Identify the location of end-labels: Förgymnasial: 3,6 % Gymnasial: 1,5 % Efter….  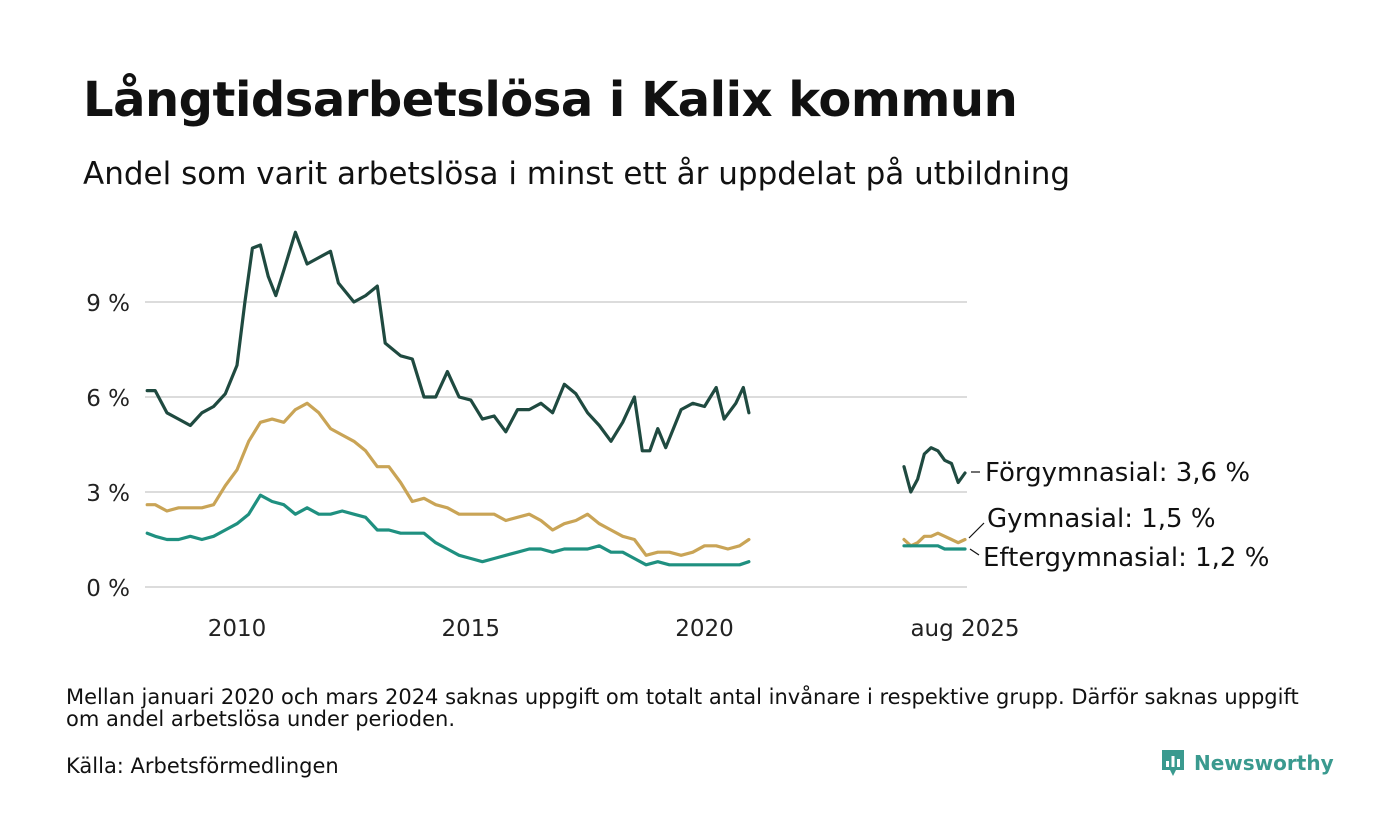
(1118, 515).